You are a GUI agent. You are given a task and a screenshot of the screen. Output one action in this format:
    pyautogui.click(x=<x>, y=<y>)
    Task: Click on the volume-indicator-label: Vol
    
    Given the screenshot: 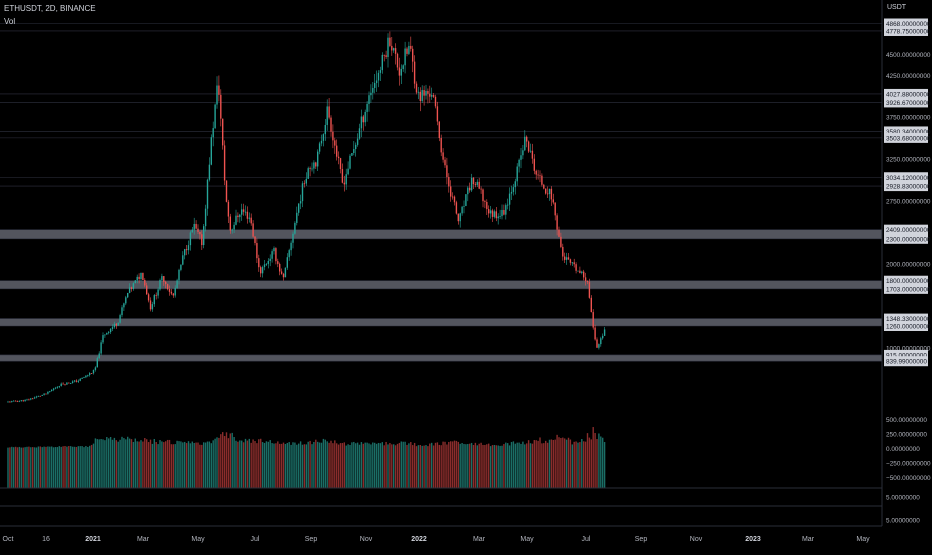 What is the action you would take?
    pyautogui.click(x=10, y=21)
    